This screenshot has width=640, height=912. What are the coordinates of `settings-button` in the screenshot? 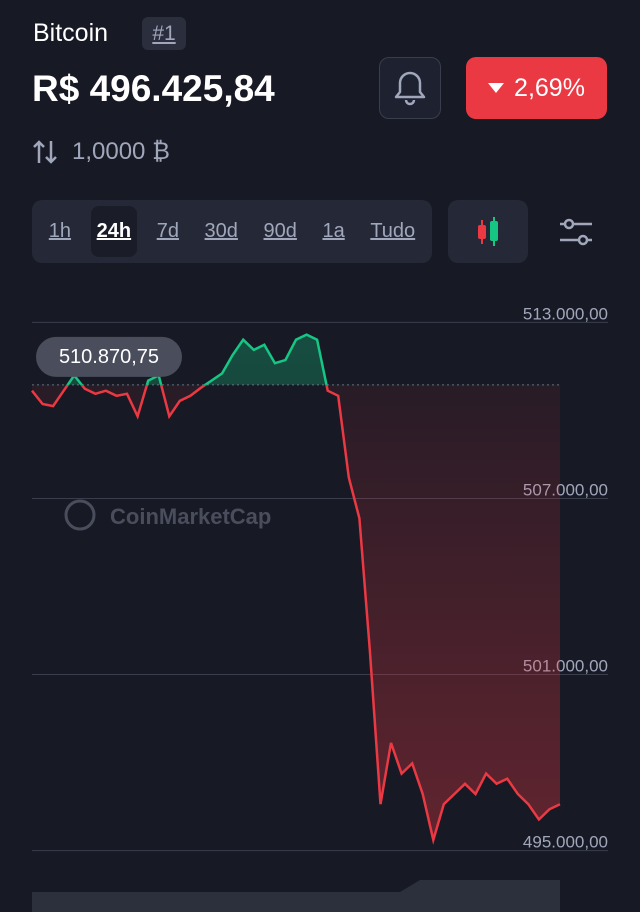 It's located at (576, 234).